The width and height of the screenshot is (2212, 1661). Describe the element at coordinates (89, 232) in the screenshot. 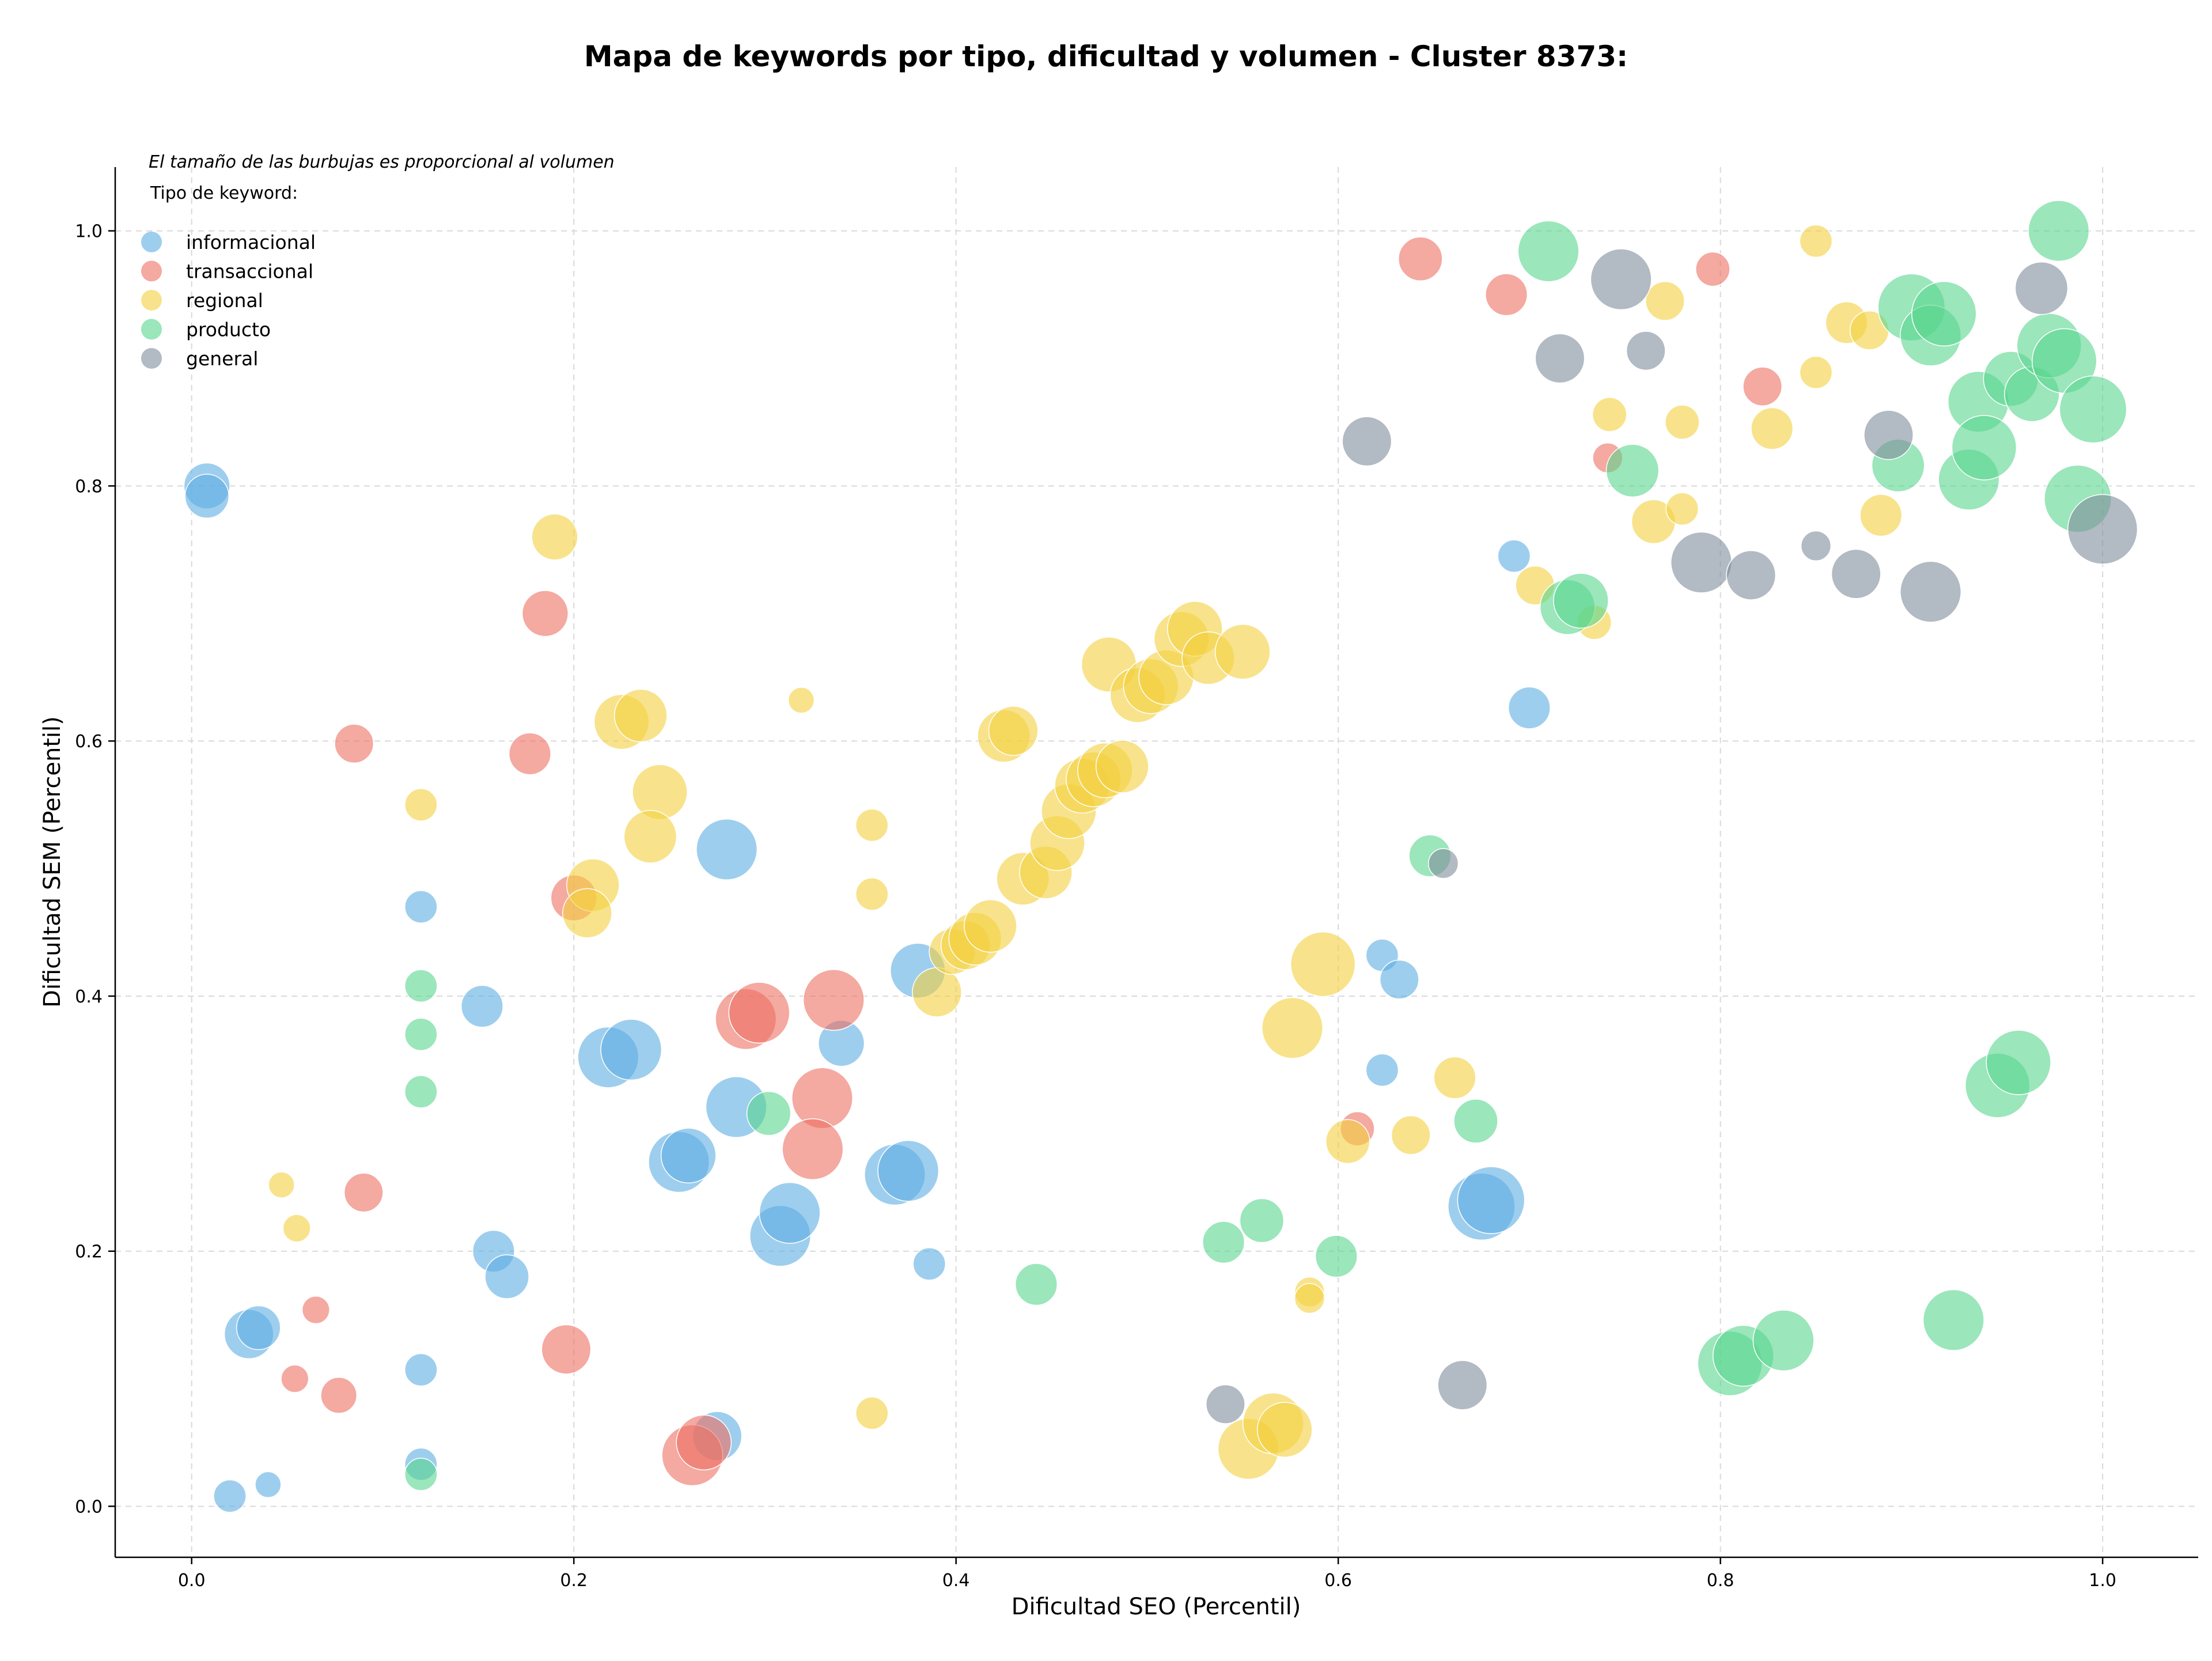

I see `y-tick-label: 1.0` at that location.